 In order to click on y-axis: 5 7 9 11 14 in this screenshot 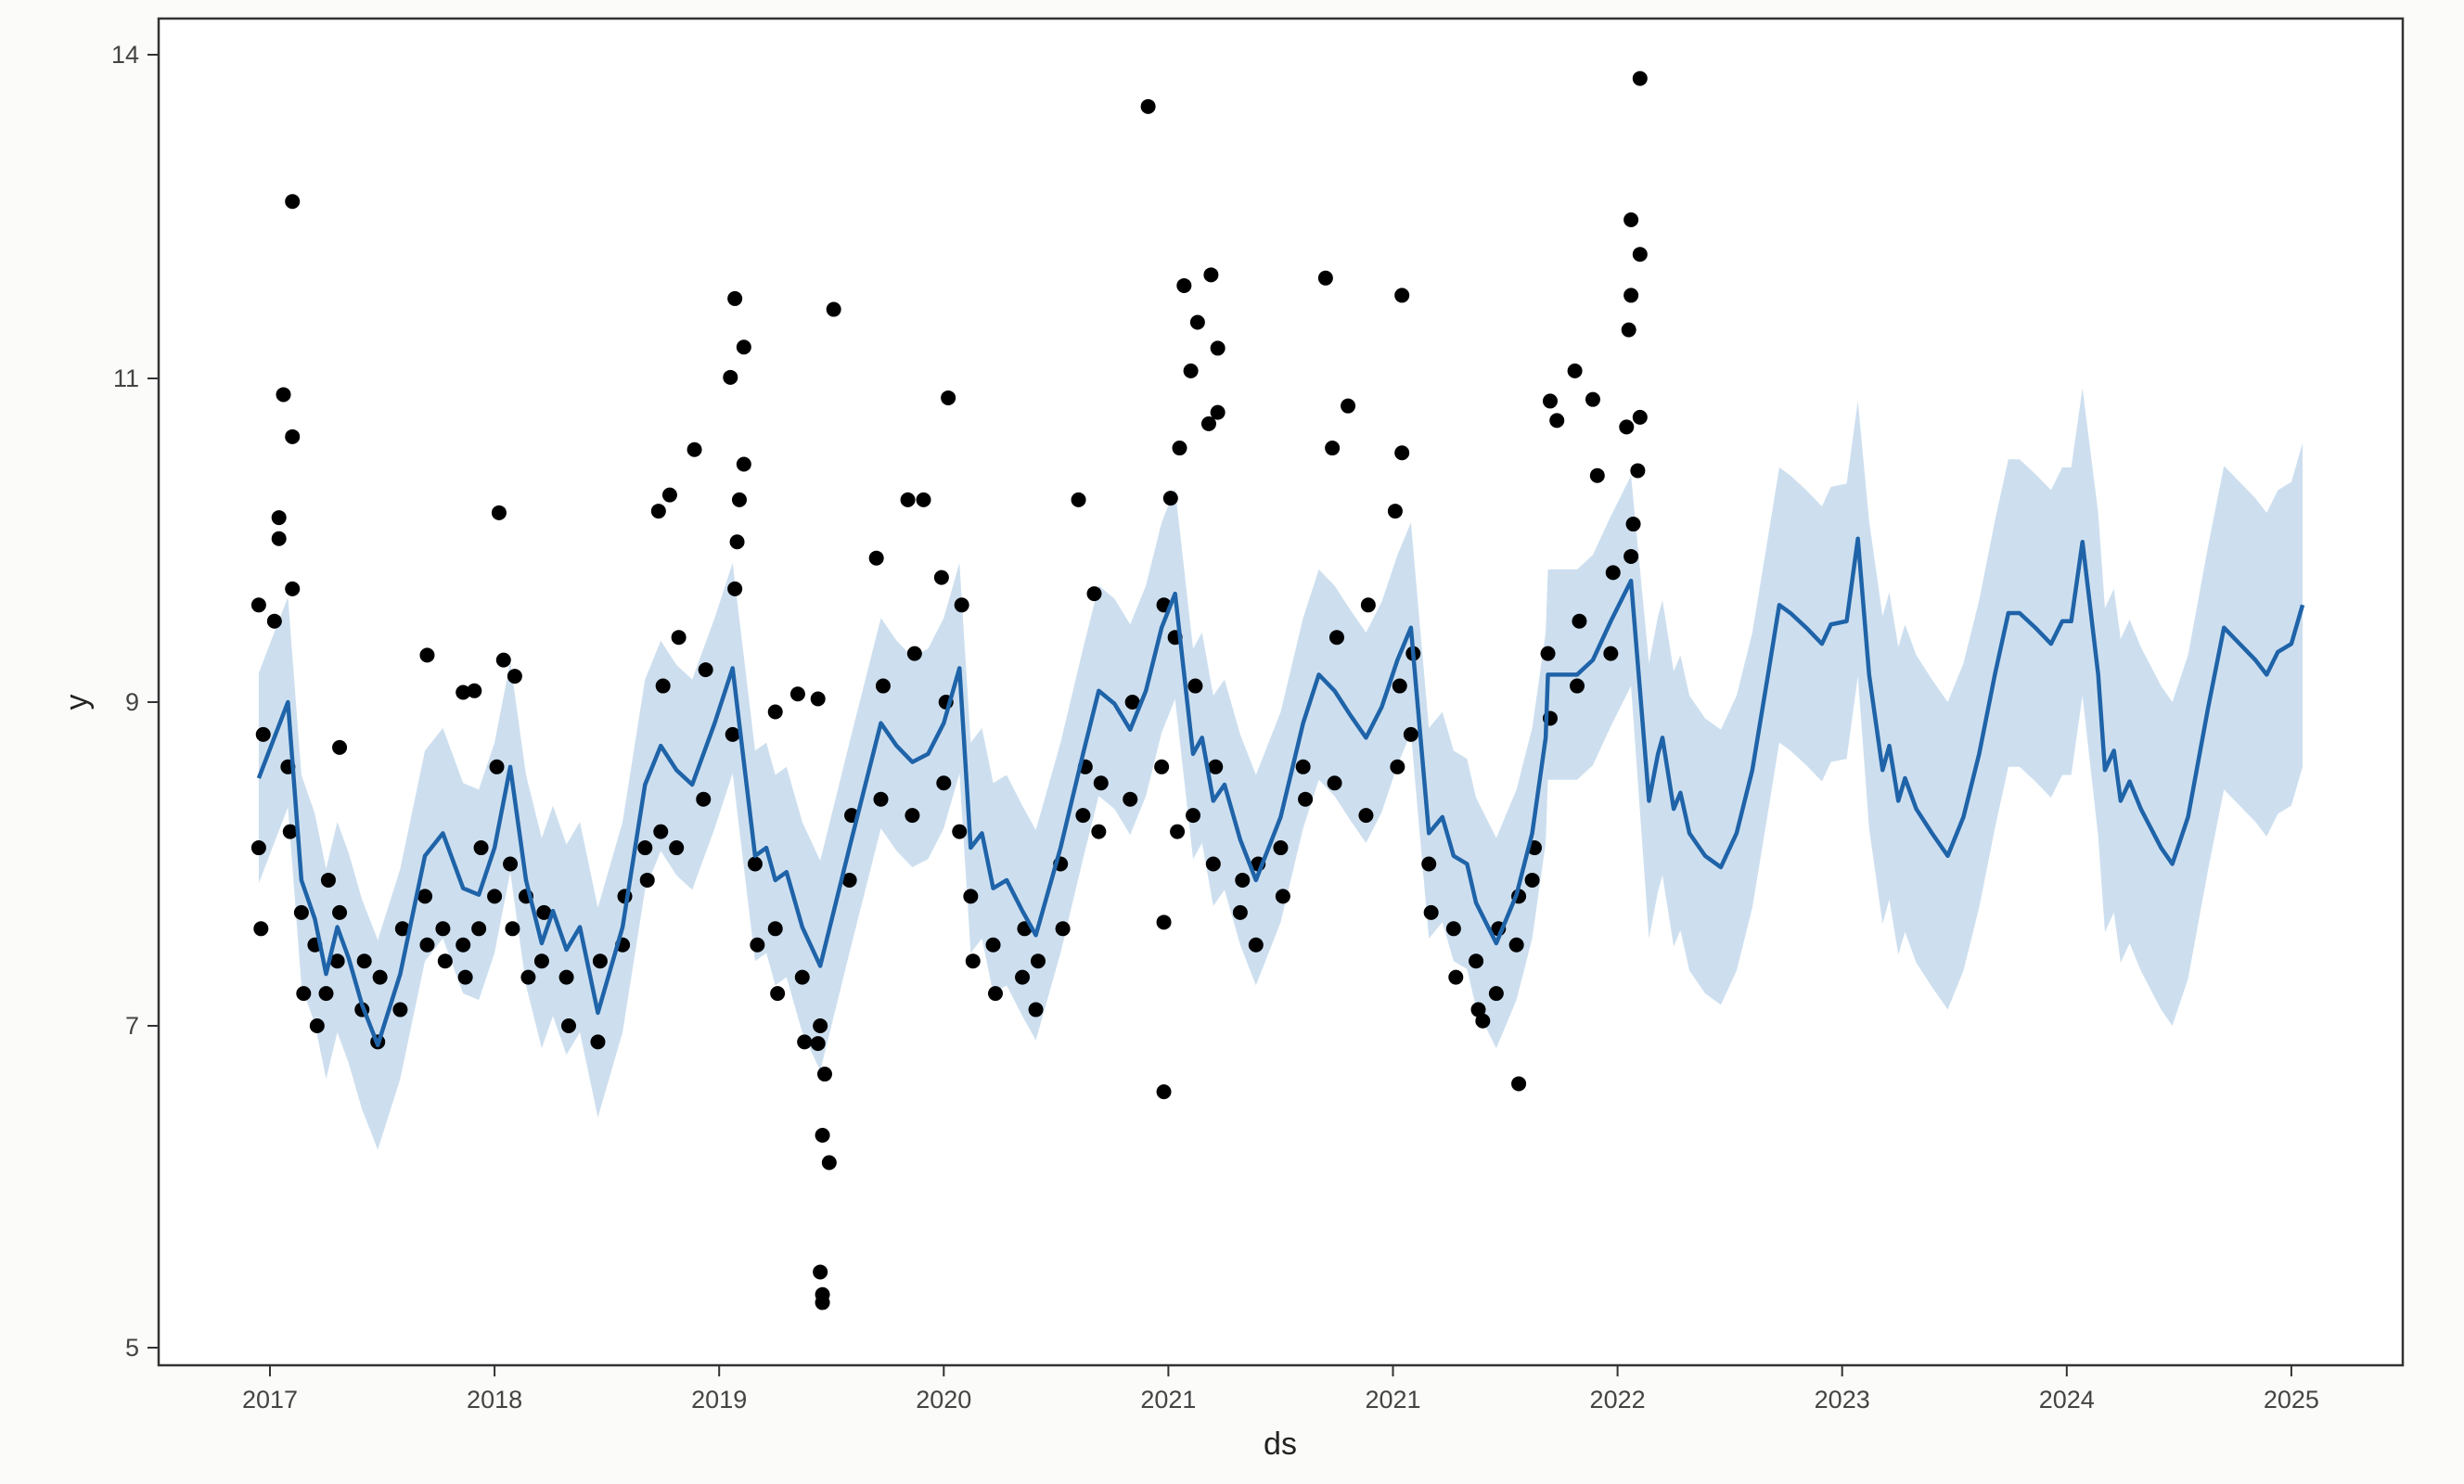, I will do `click(135, 701)`.